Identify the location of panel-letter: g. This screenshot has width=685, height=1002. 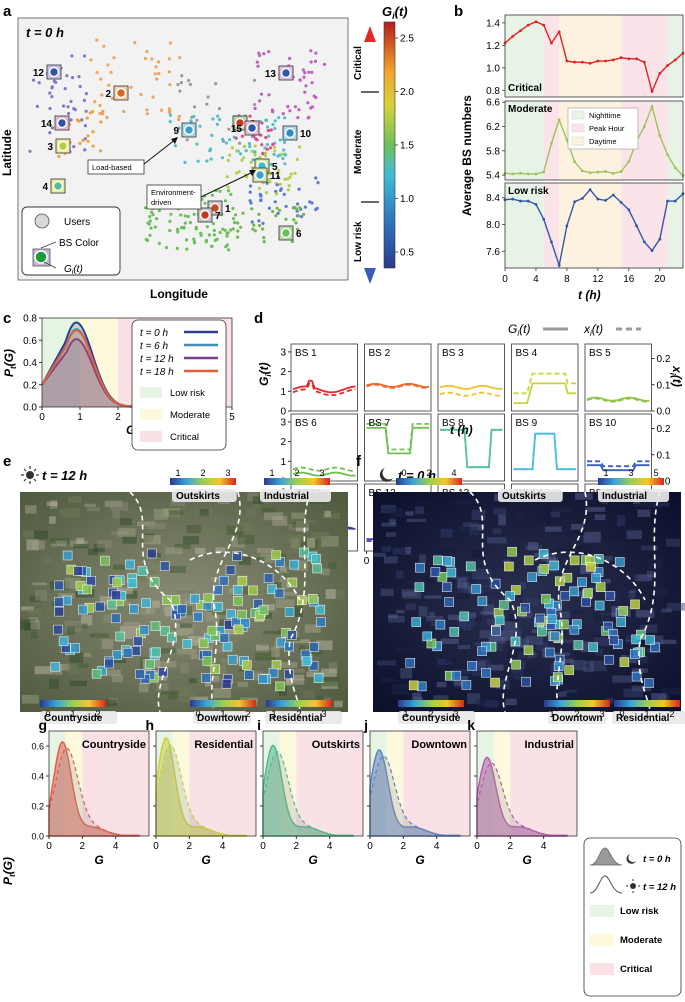
(42, 725).